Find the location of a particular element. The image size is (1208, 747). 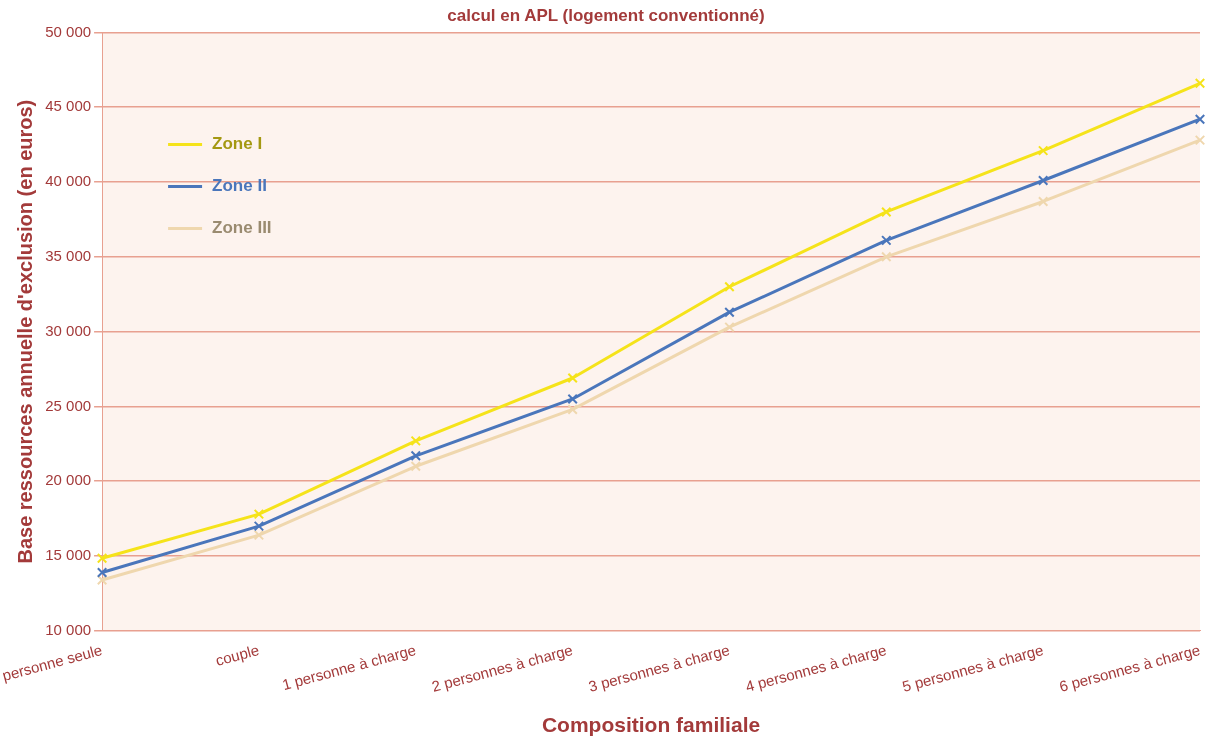

chart-title: calcul en APL (logement conventionné) is located at coordinates (606, 15).